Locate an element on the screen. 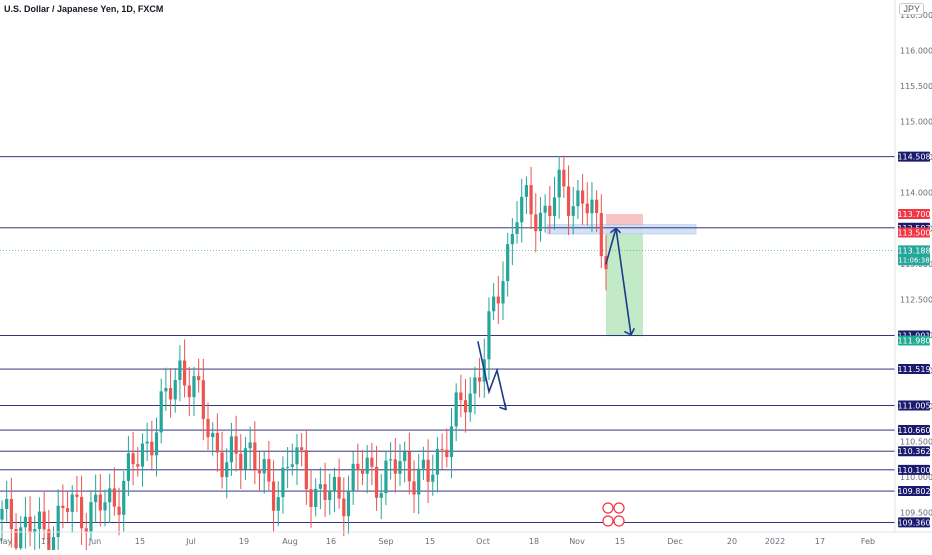 The width and height of the screenshot is (932, 555). position-tool is located at coordinates (621, 275).